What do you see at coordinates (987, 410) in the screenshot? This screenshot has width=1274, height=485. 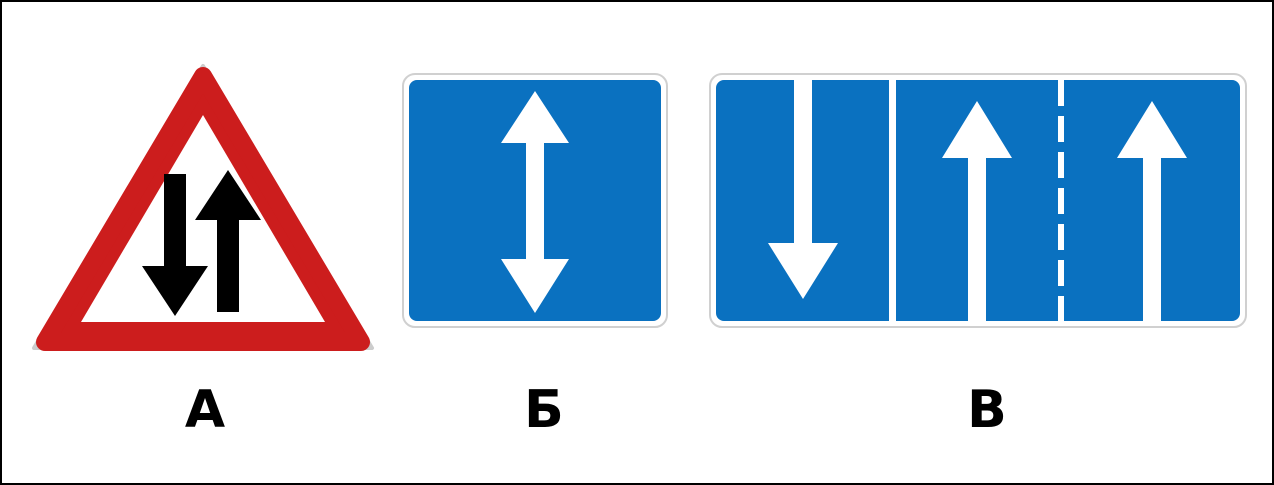 I see `sign-label-v: В` at bounding box center [987, 410].